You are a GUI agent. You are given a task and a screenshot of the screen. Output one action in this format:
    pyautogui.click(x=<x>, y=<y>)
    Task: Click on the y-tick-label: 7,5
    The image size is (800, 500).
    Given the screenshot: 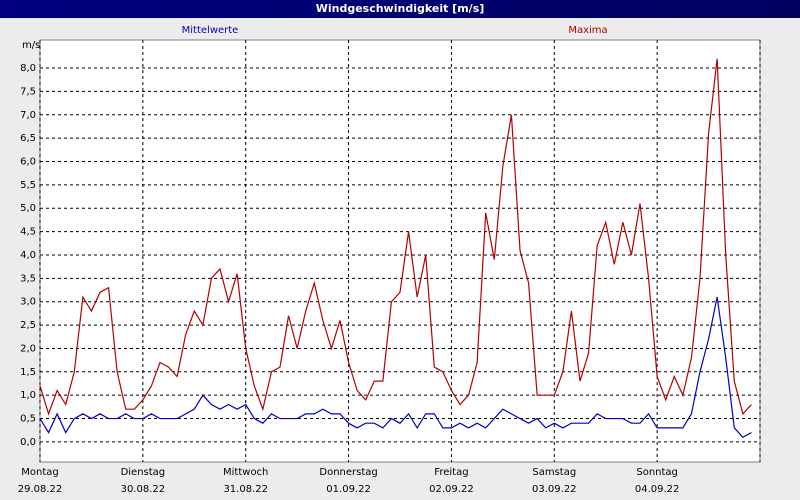 What is the action you would take?
    pyautogui.click(x=28, y=91)
    